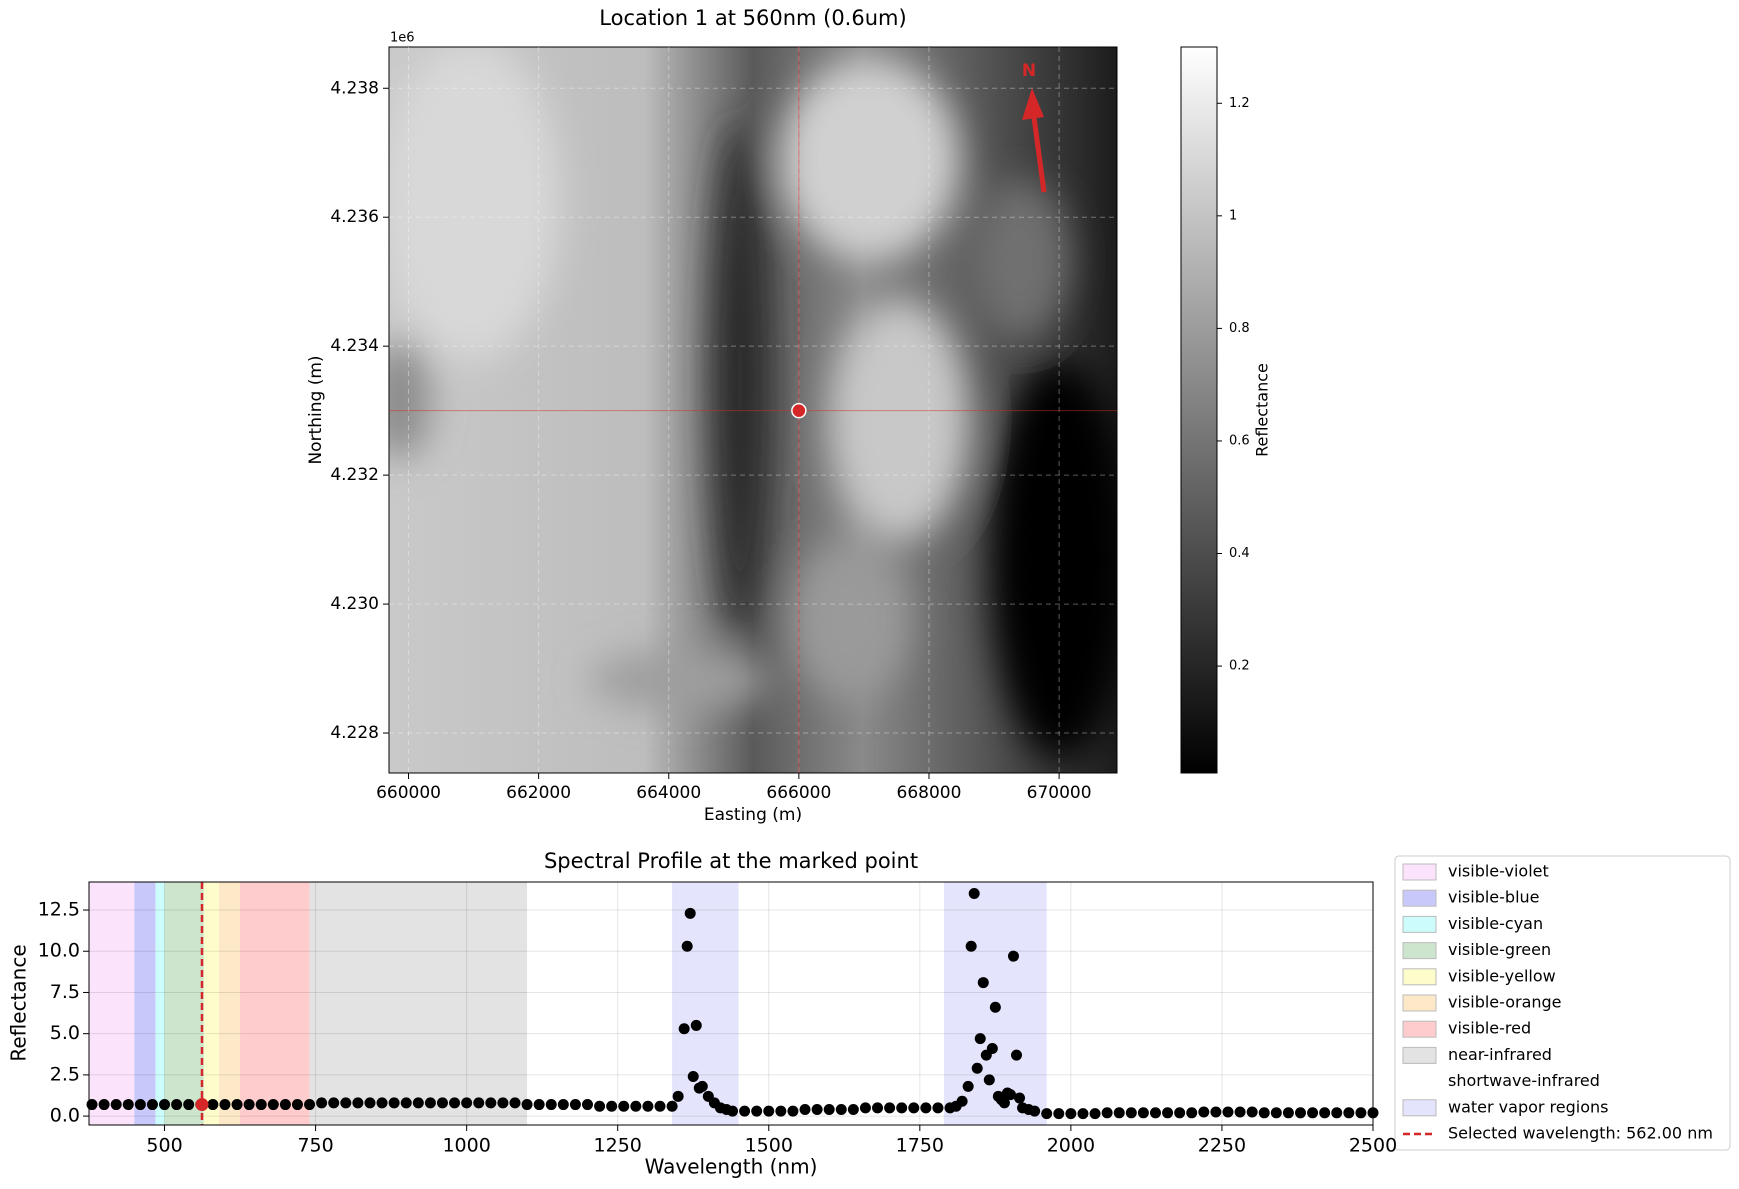  Describe the element at coordinates (752, 18) in the screenshot. I see `chart-title: Location 1 at 560nm (0.6um)` at that location.